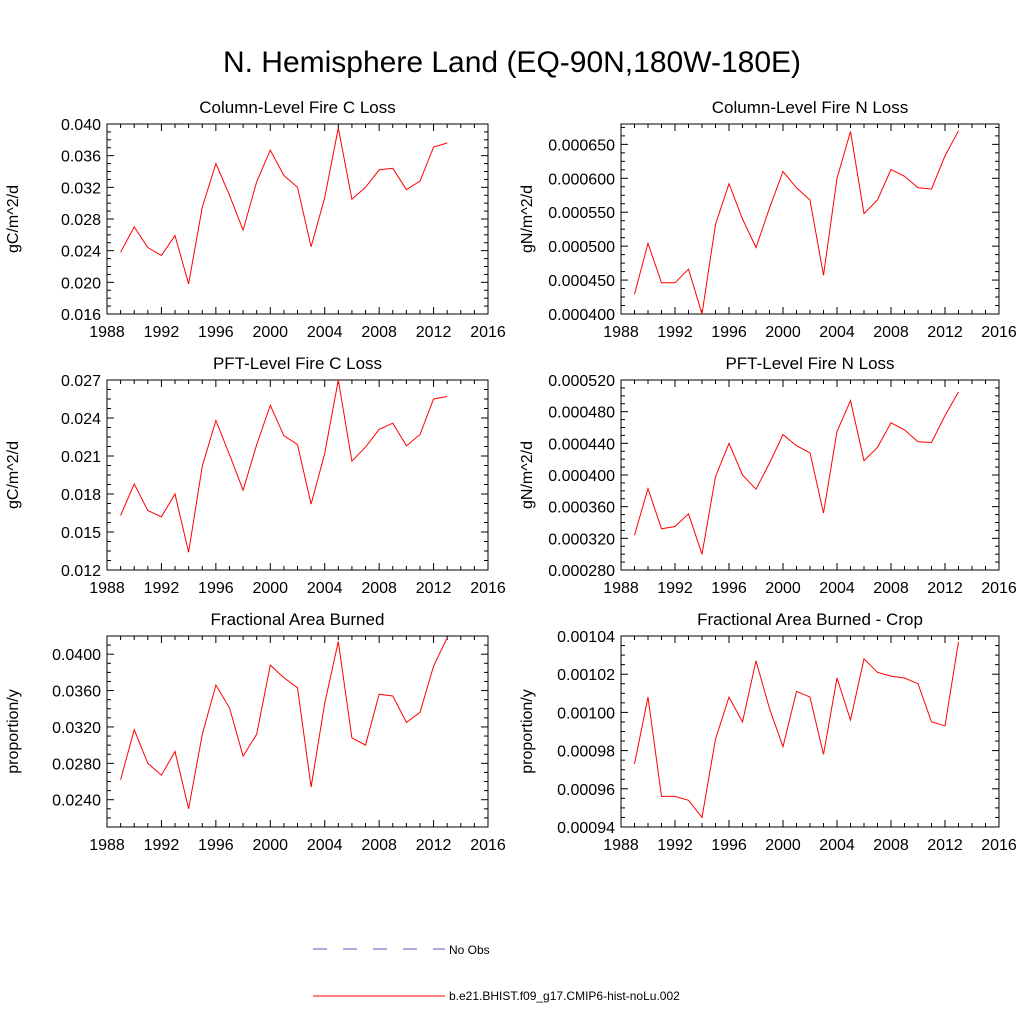 This screenshot has height=1024, width=1024. I want to click on y-tick-label: 0.000500, so click(581, 247).